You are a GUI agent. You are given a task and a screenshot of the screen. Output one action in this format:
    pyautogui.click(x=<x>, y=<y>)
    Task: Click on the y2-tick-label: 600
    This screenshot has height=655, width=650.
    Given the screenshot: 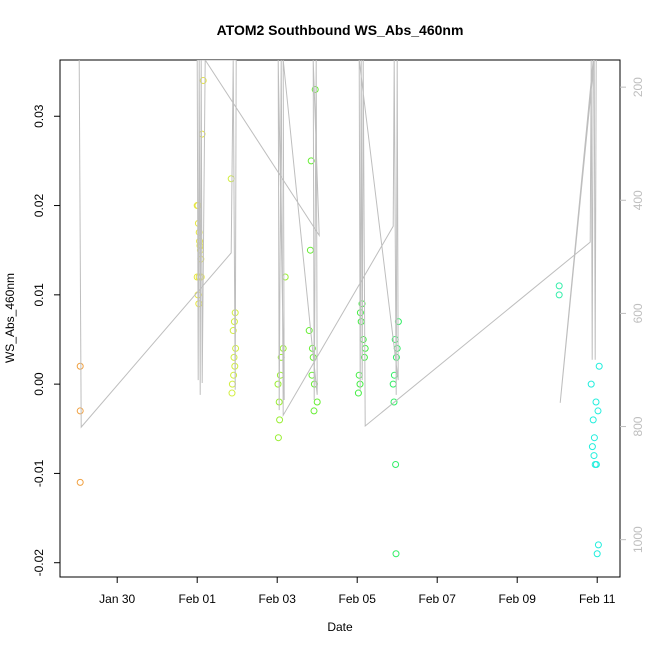 What is the action you would take?
    pyautogui.click(x=638, y=313)
    